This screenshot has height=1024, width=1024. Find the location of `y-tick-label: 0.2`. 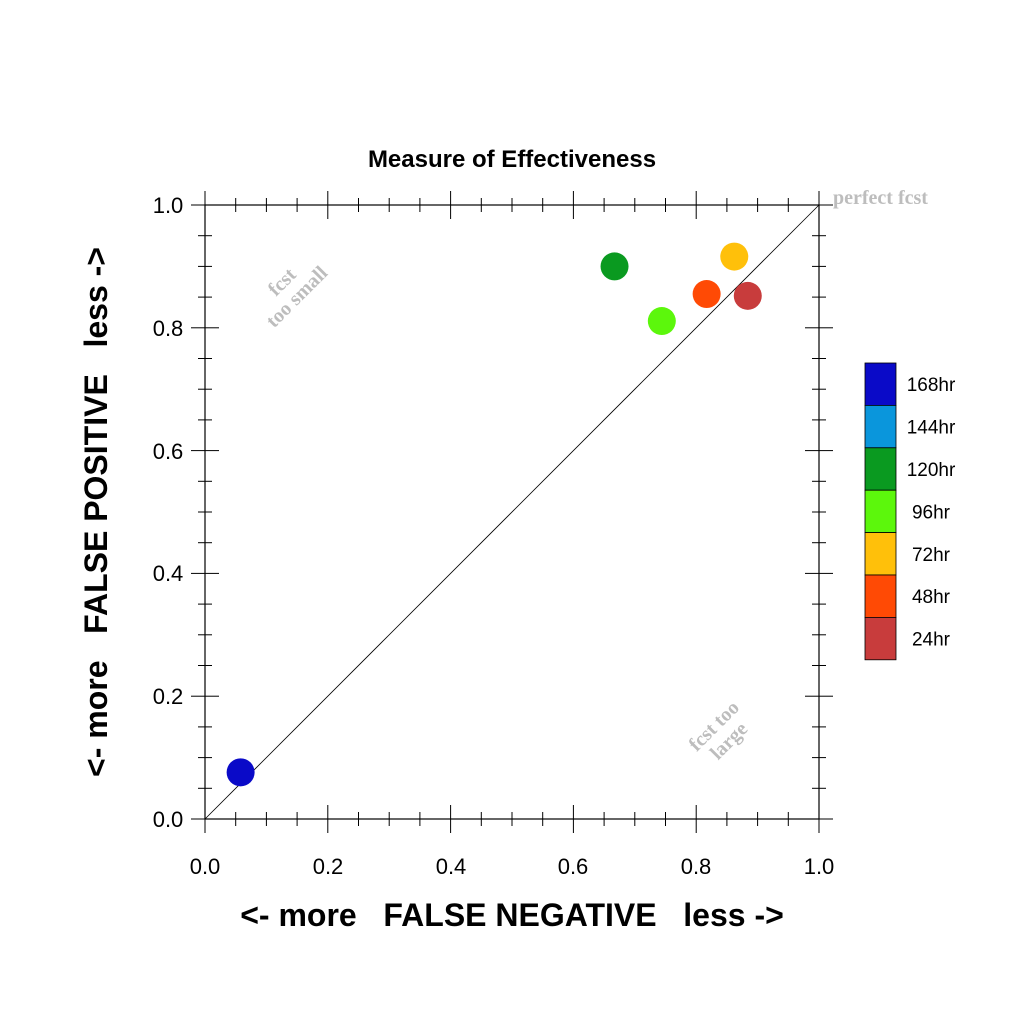

y-tick-label: 0.2 is located at coordinates (168, 696).